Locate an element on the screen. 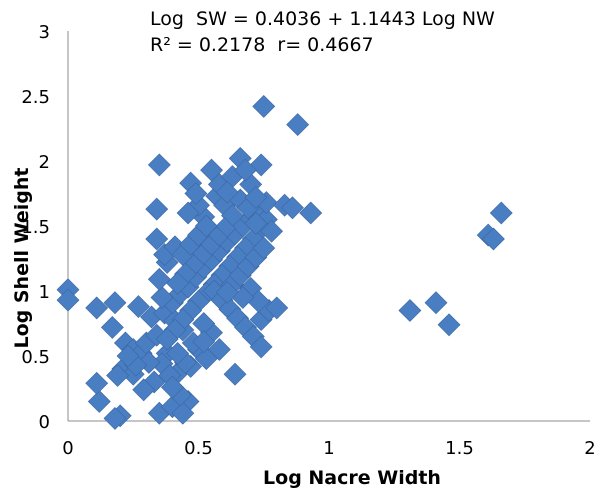 The width and height of the screenshot is (602, 492). regression-stats: R² = 0.2178 r= 0.4667 is located at coordinates (262, 45).